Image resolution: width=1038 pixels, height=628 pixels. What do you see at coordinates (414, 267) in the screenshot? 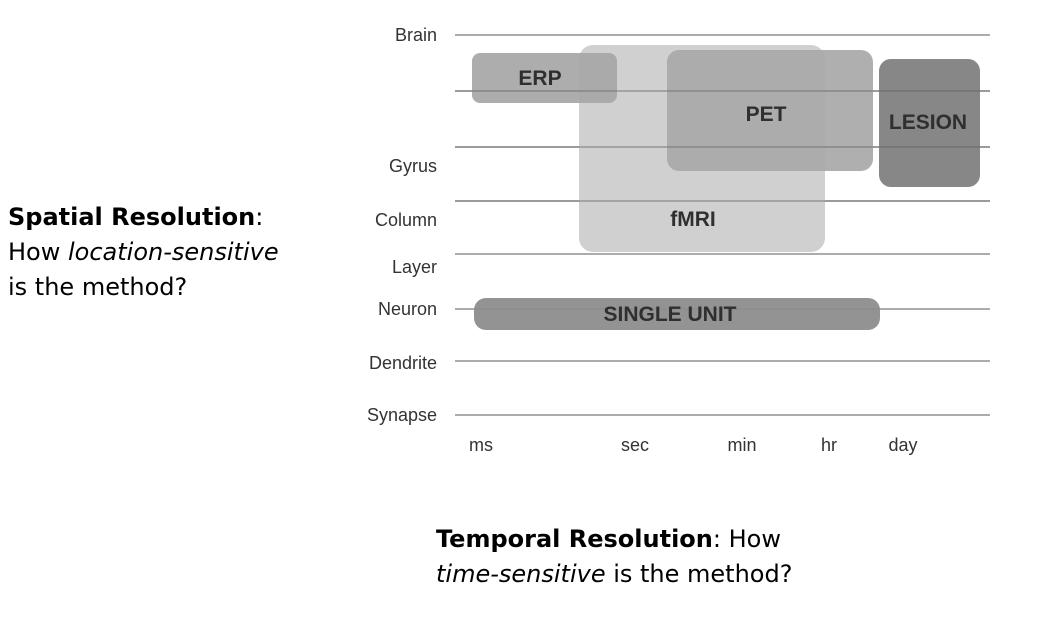
I see `row-label-layer: Layer` at bounding box center [414, 267].